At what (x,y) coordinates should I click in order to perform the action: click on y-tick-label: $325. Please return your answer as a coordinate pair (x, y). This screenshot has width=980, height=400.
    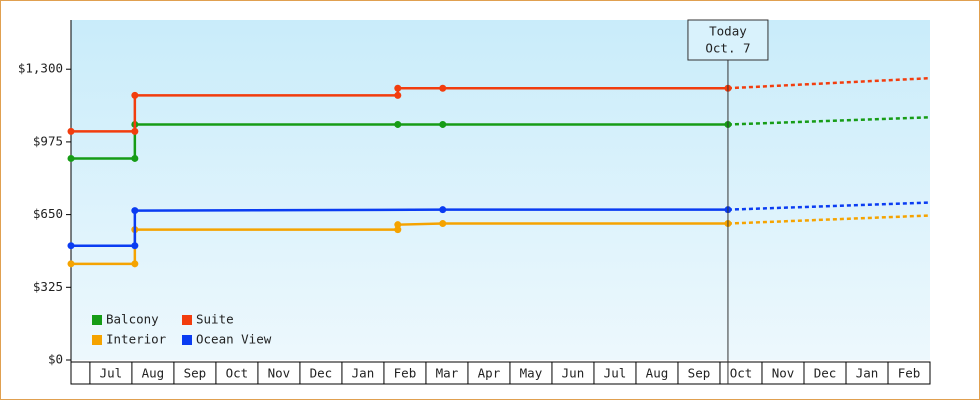
    Looking at the image, I should click on (48, 286).